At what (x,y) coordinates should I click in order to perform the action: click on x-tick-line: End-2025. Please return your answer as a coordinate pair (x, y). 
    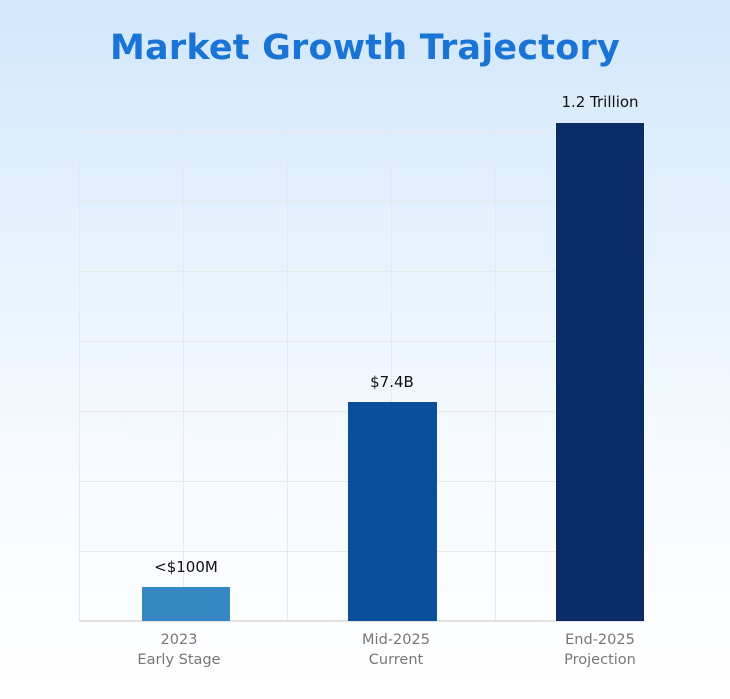
    Looking at the image, I should click on (600, 640).